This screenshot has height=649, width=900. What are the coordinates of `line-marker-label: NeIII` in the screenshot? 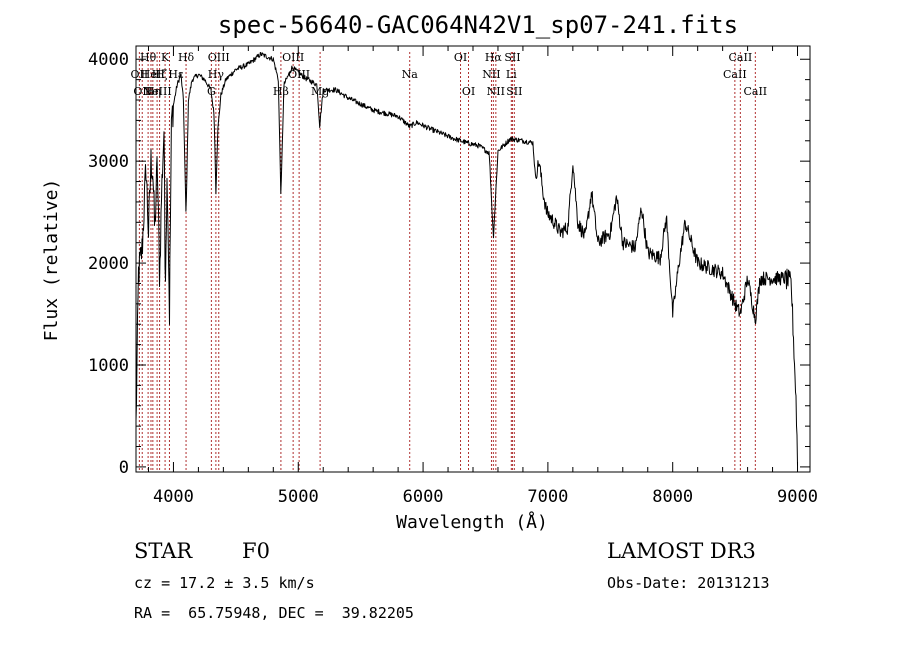 It's located at (157, 91).